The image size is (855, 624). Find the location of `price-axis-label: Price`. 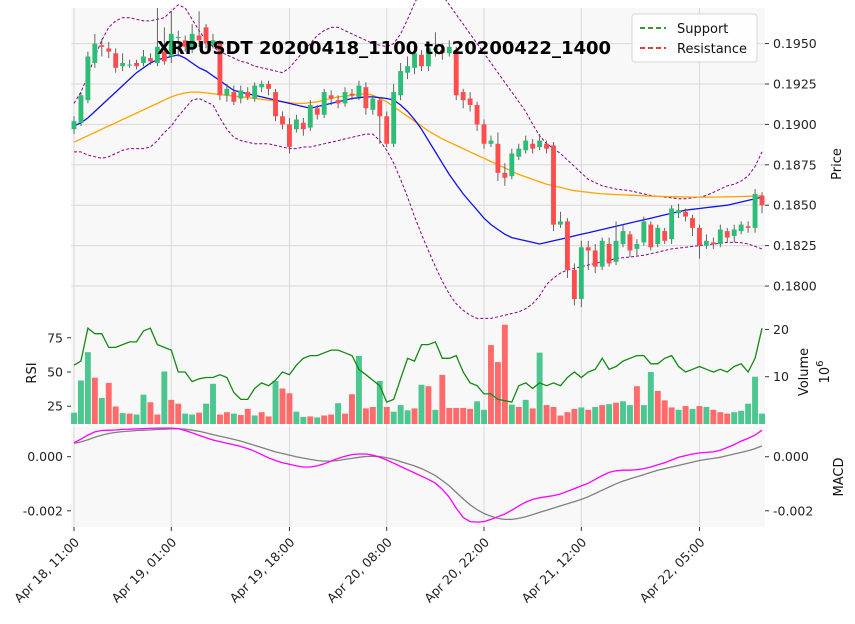

price-axis-label: Price is located at coordinates (837, 164).